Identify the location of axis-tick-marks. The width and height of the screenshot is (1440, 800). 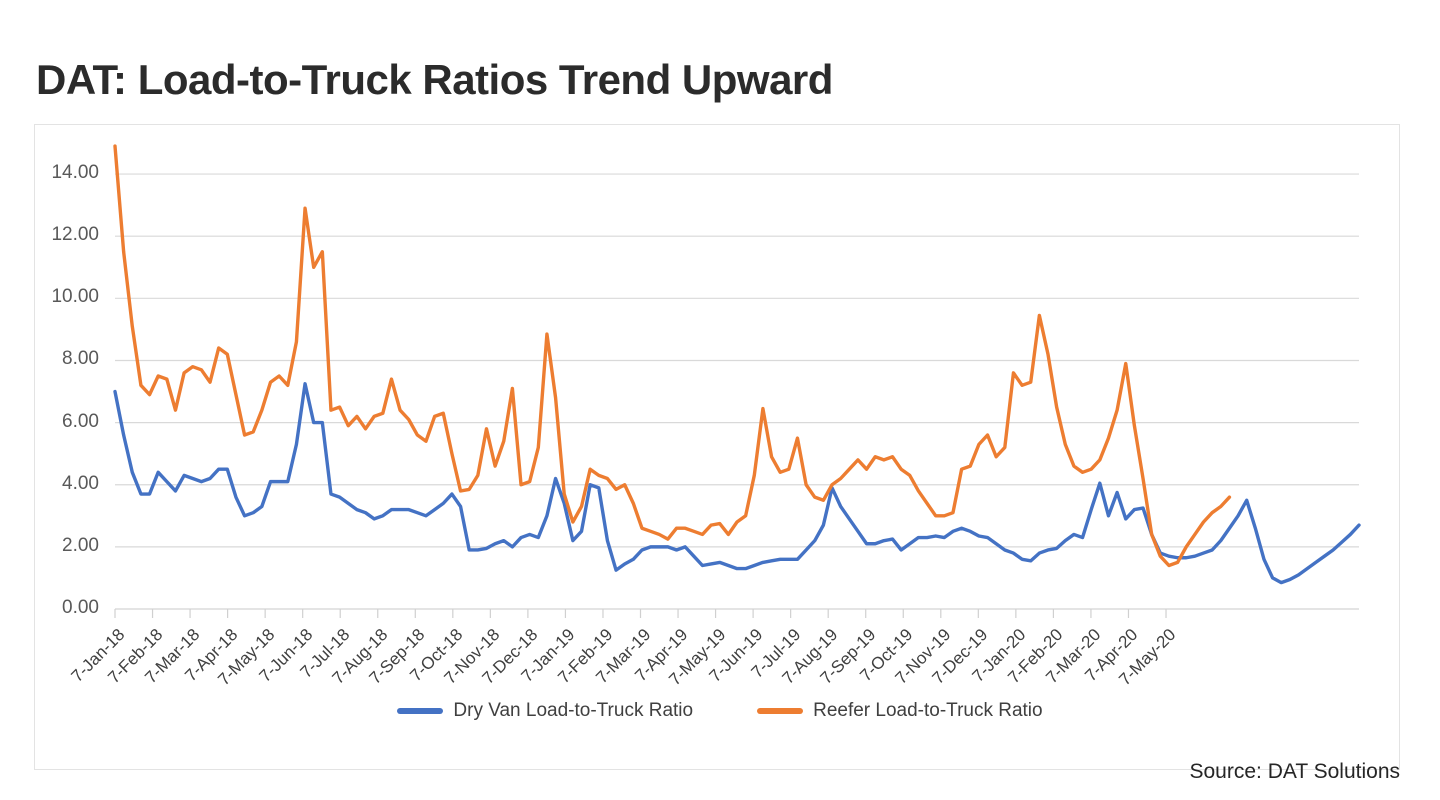
(736, 613).